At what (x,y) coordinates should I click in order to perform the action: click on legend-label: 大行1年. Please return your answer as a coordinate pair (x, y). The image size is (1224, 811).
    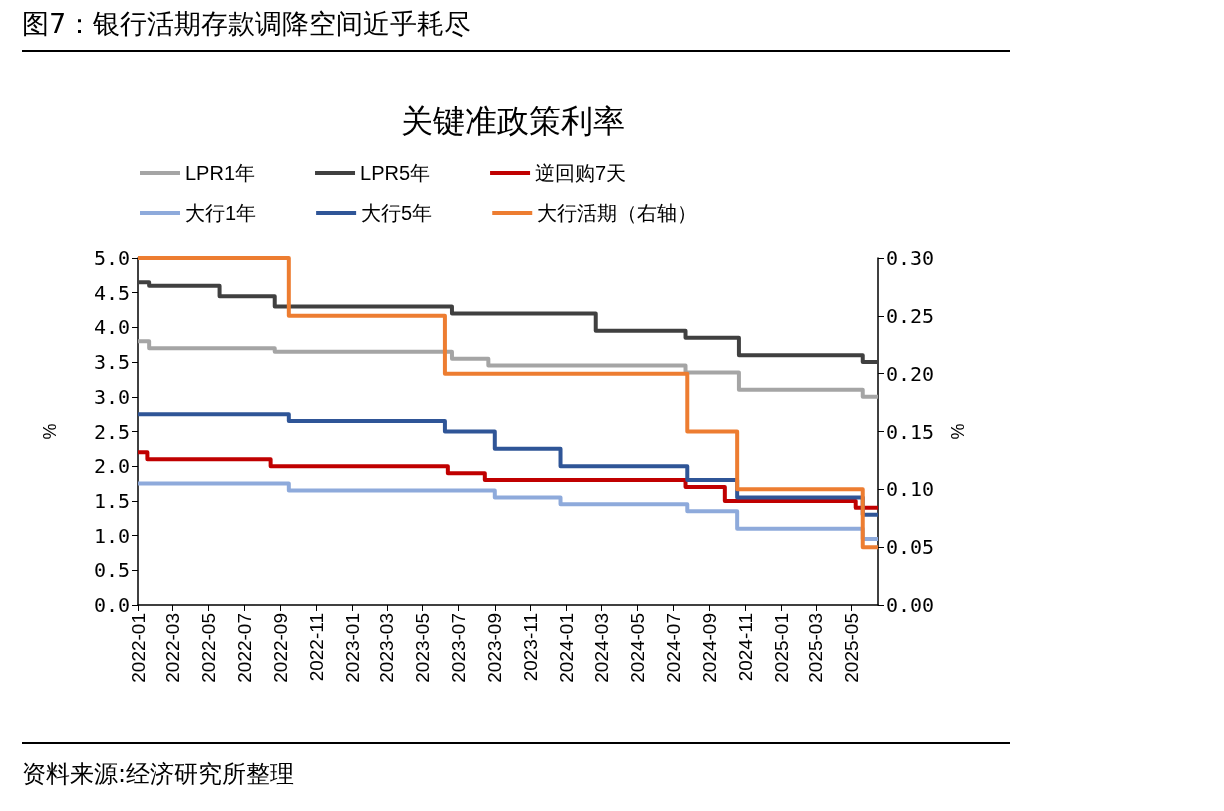
    Looking at the image, I should click on (221, 213).